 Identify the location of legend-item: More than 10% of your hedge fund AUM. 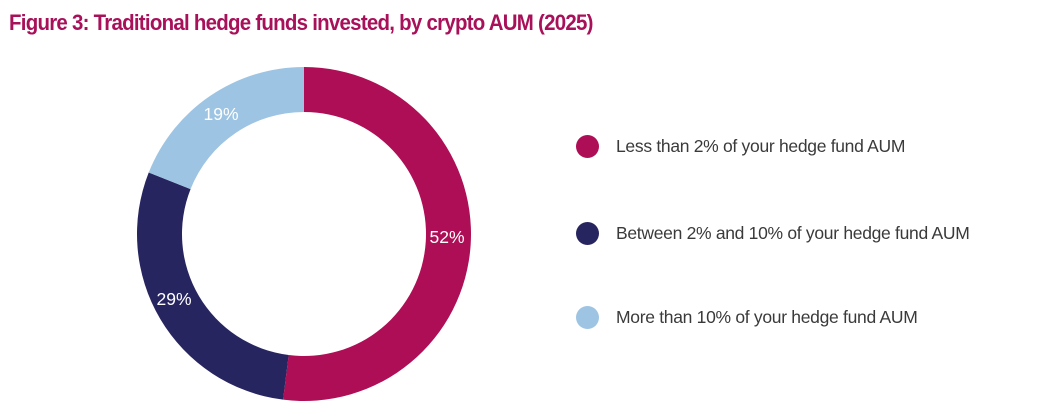
(747, 317).